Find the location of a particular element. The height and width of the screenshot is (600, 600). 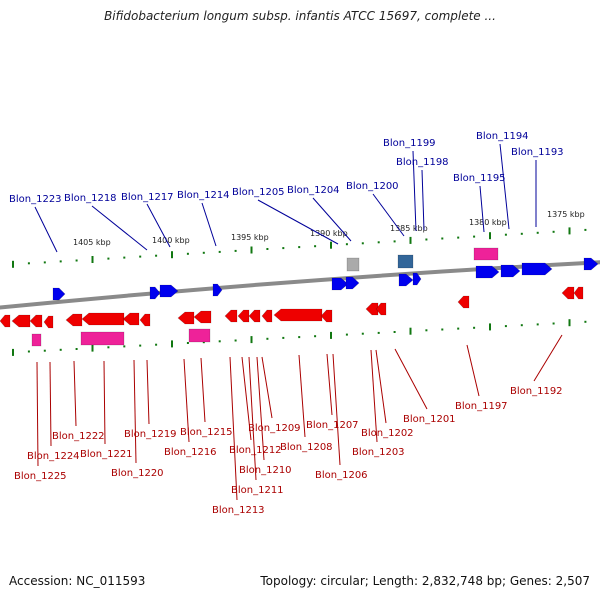

gene-label-blon-1205: Blon_1205 is located at coordinates (258, 192).